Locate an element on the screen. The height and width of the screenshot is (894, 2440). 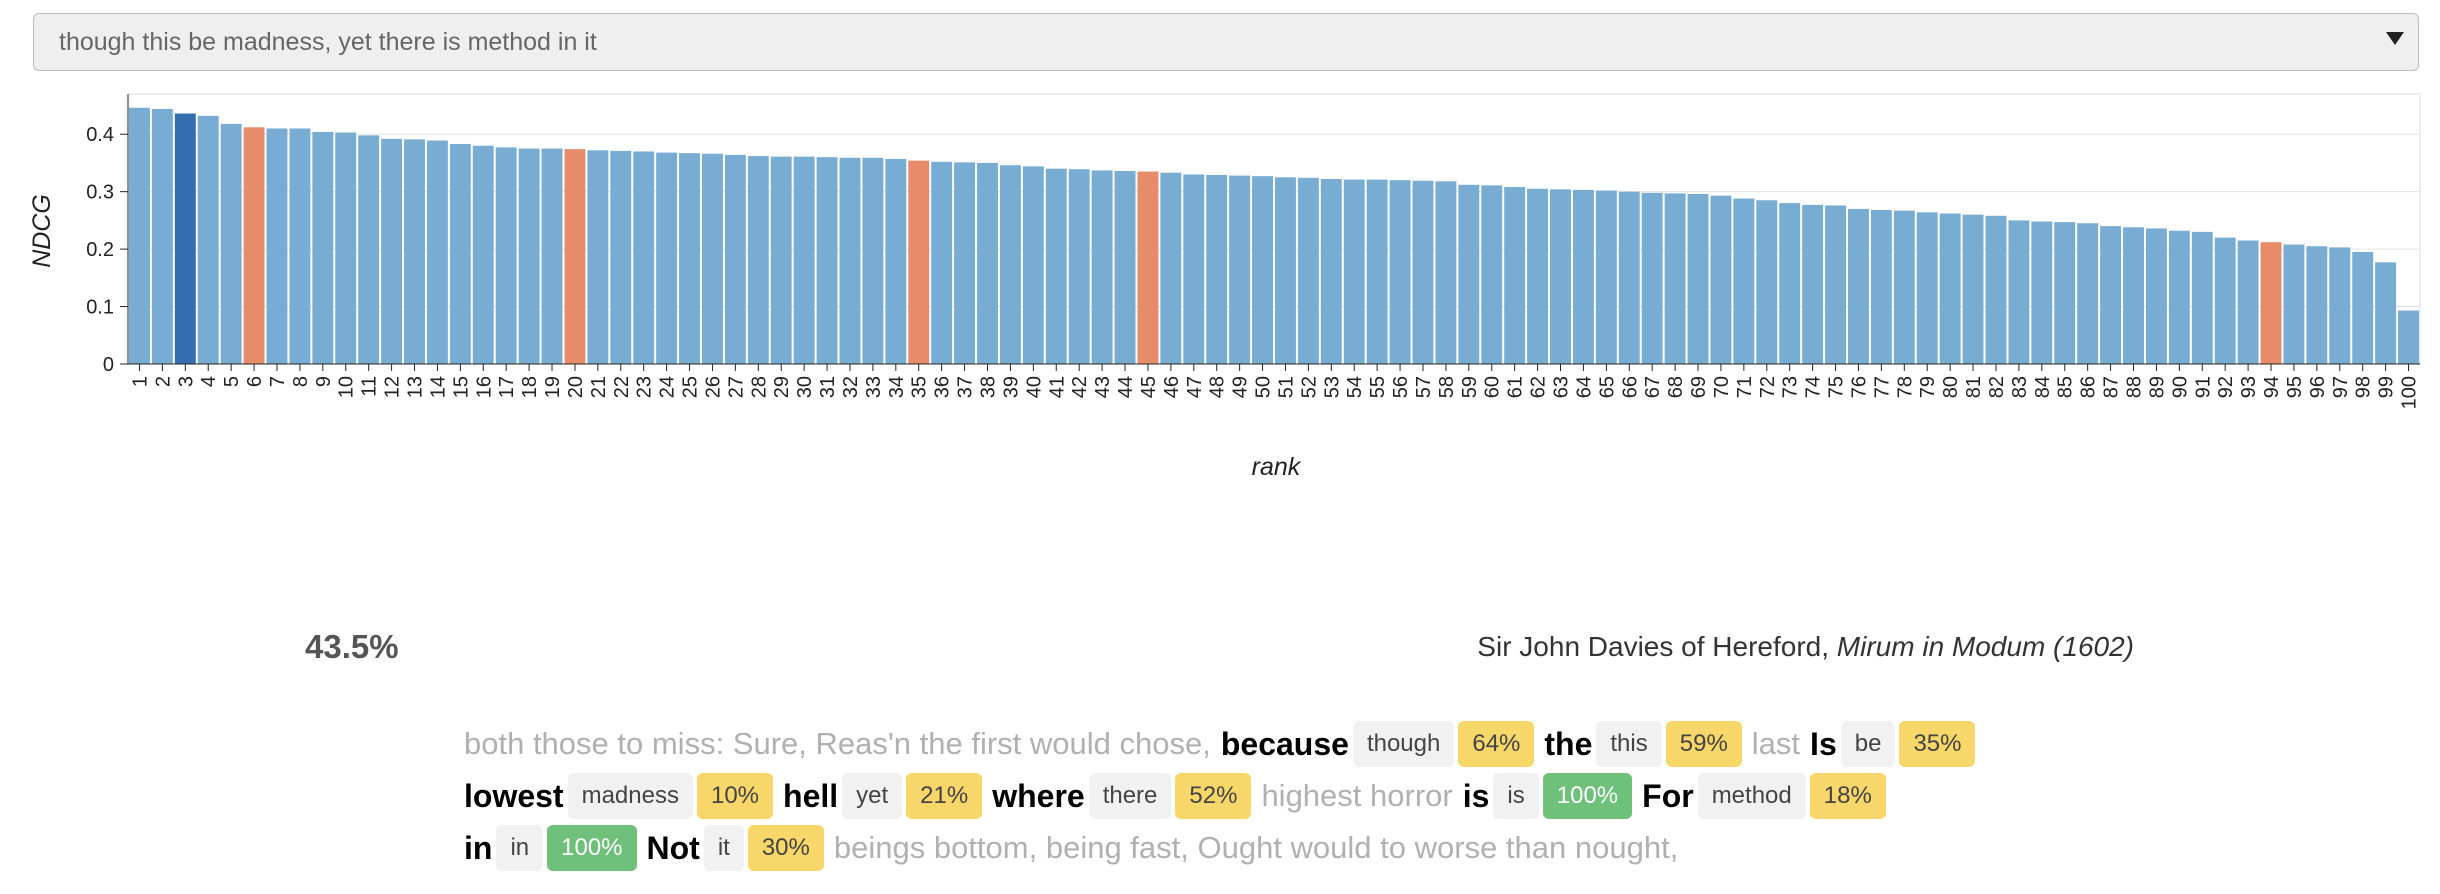
matched-word: Not is located at coordinates (673, 847).